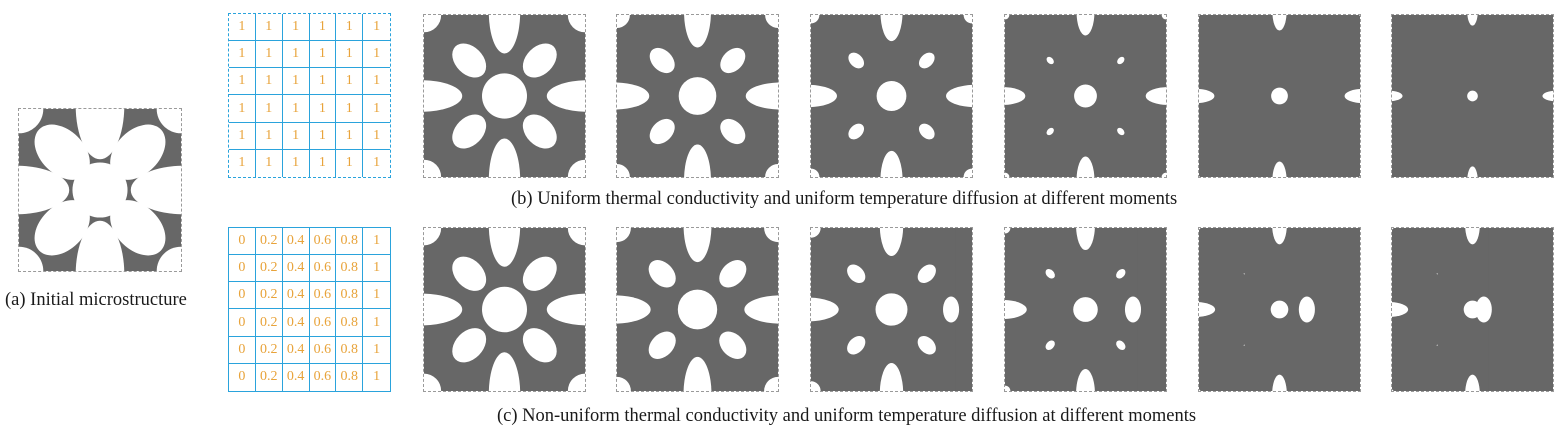 The width and height of the screenshot is (1562, 435). I want to click on initial-microstructure-image, so click(100, 190).